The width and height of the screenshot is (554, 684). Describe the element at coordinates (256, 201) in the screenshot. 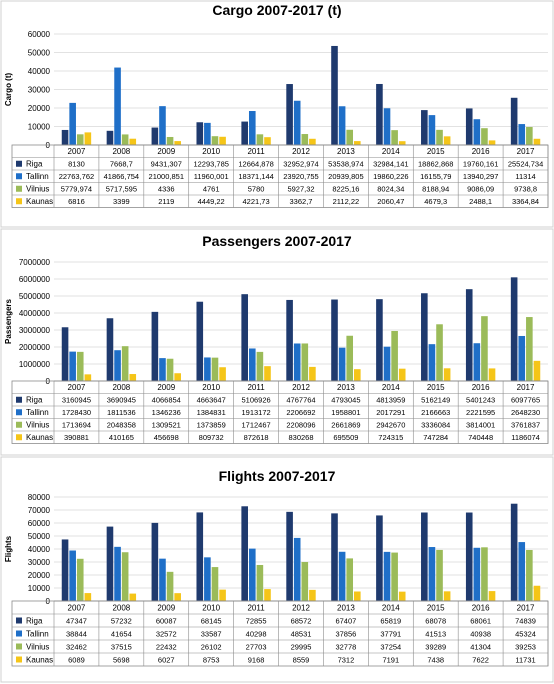

I see `data-label: 4221,73` at that location.